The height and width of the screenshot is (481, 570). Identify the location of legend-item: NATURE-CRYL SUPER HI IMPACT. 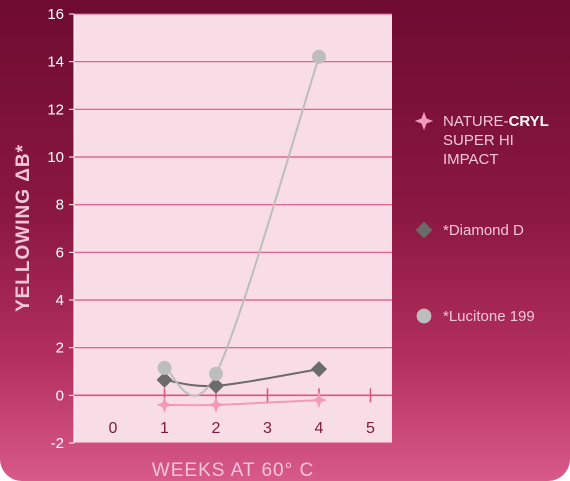
(481, 139).